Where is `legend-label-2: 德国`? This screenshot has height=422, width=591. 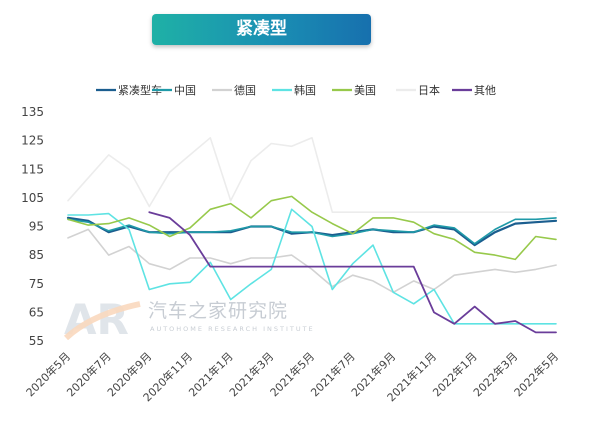 legend-label-2: 德国 is located at coordinates (245, 90).